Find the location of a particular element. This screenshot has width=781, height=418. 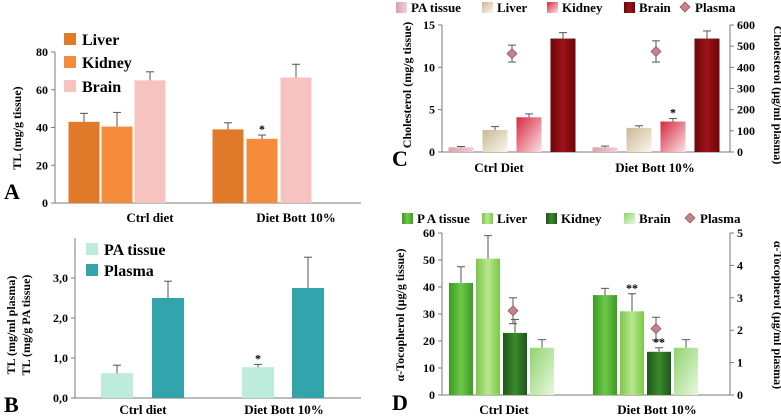

y-tick-label: 80 is located at coordinates (42, 52).